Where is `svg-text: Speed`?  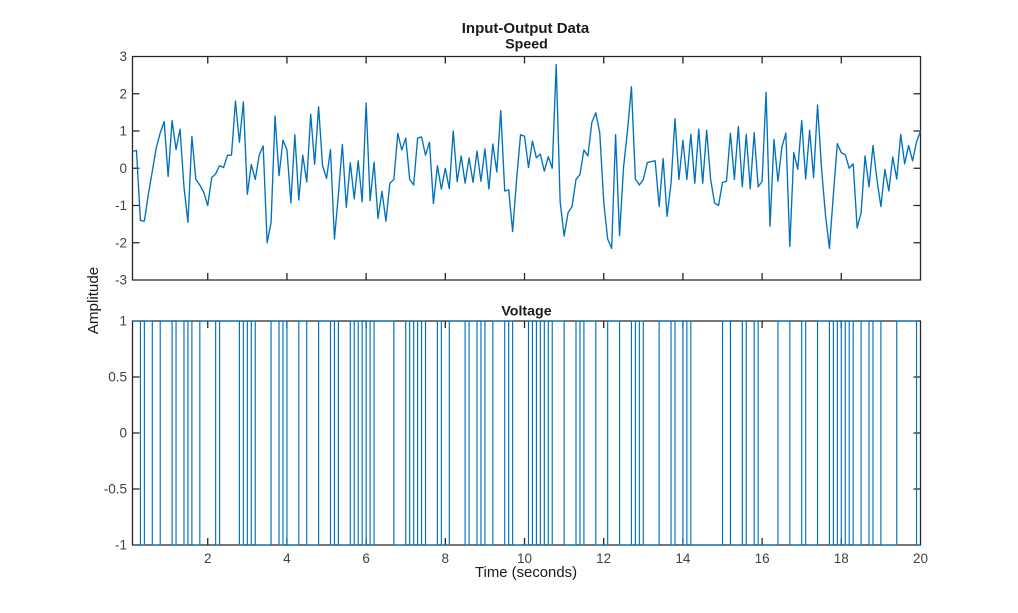 svg-text: Speed is located at coordinates (526, 45).